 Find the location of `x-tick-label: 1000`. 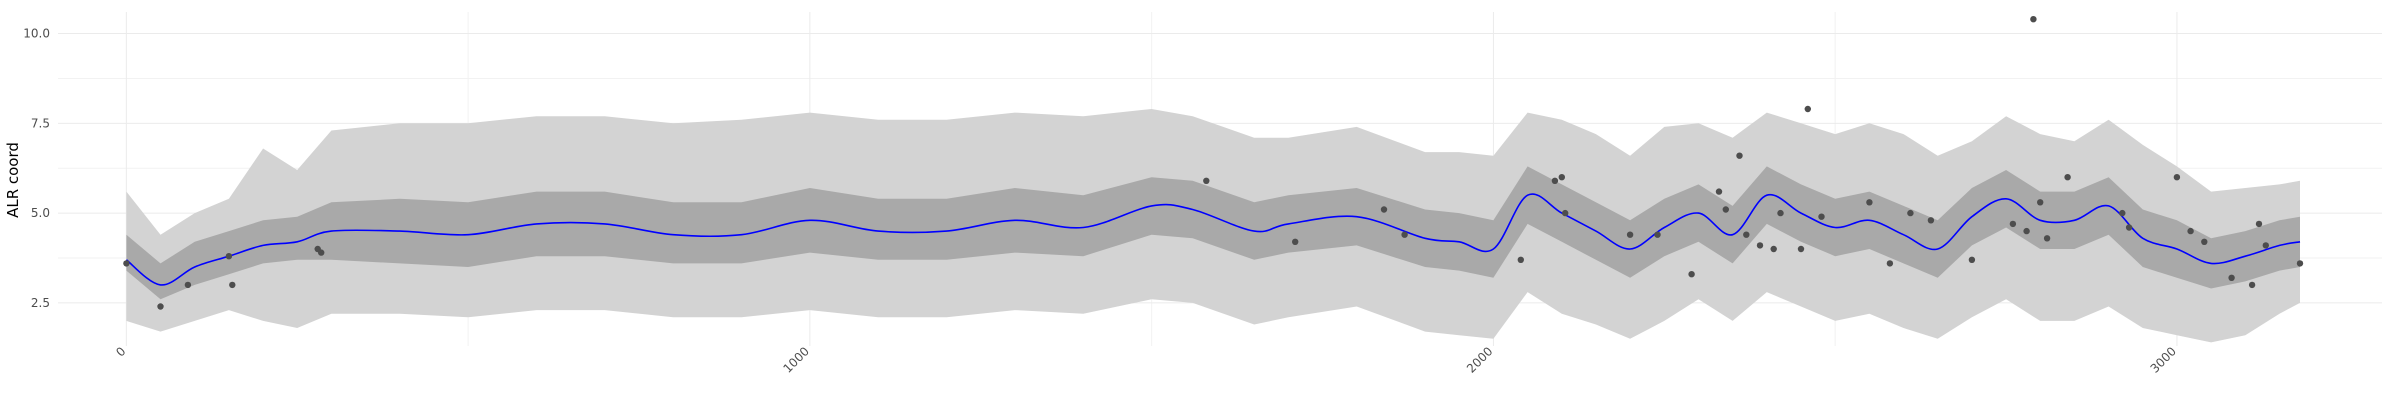

x-tick-label: 1000 is located at coordinates (796, 359).